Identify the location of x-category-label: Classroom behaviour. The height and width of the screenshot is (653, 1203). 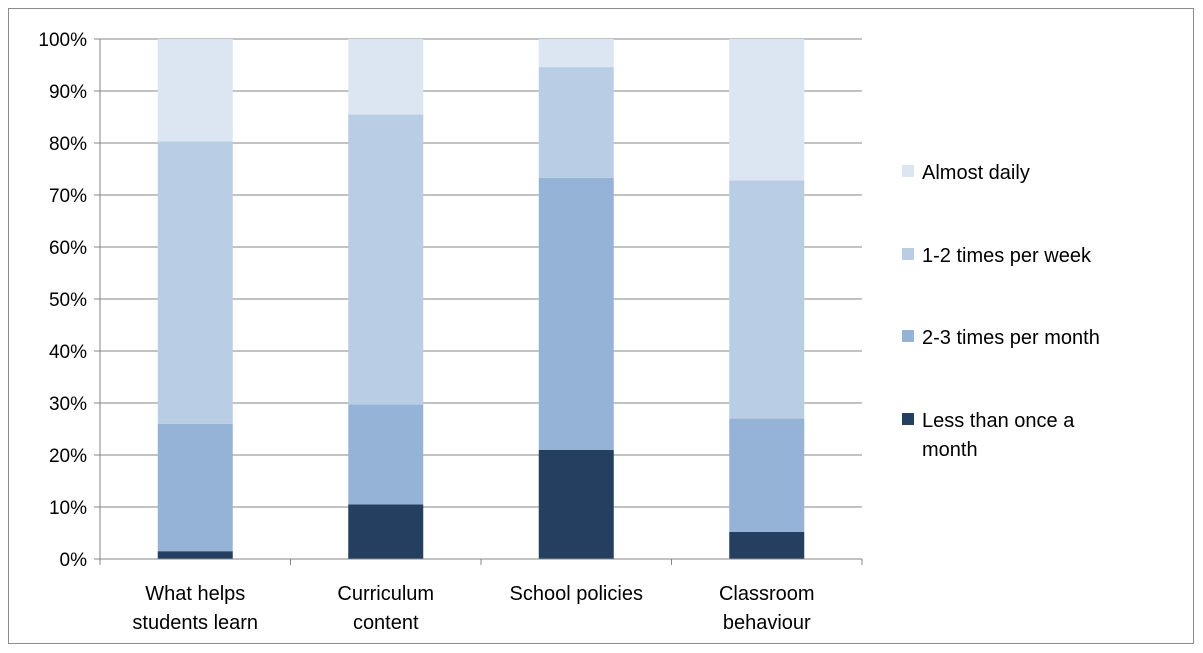
(767, 608).